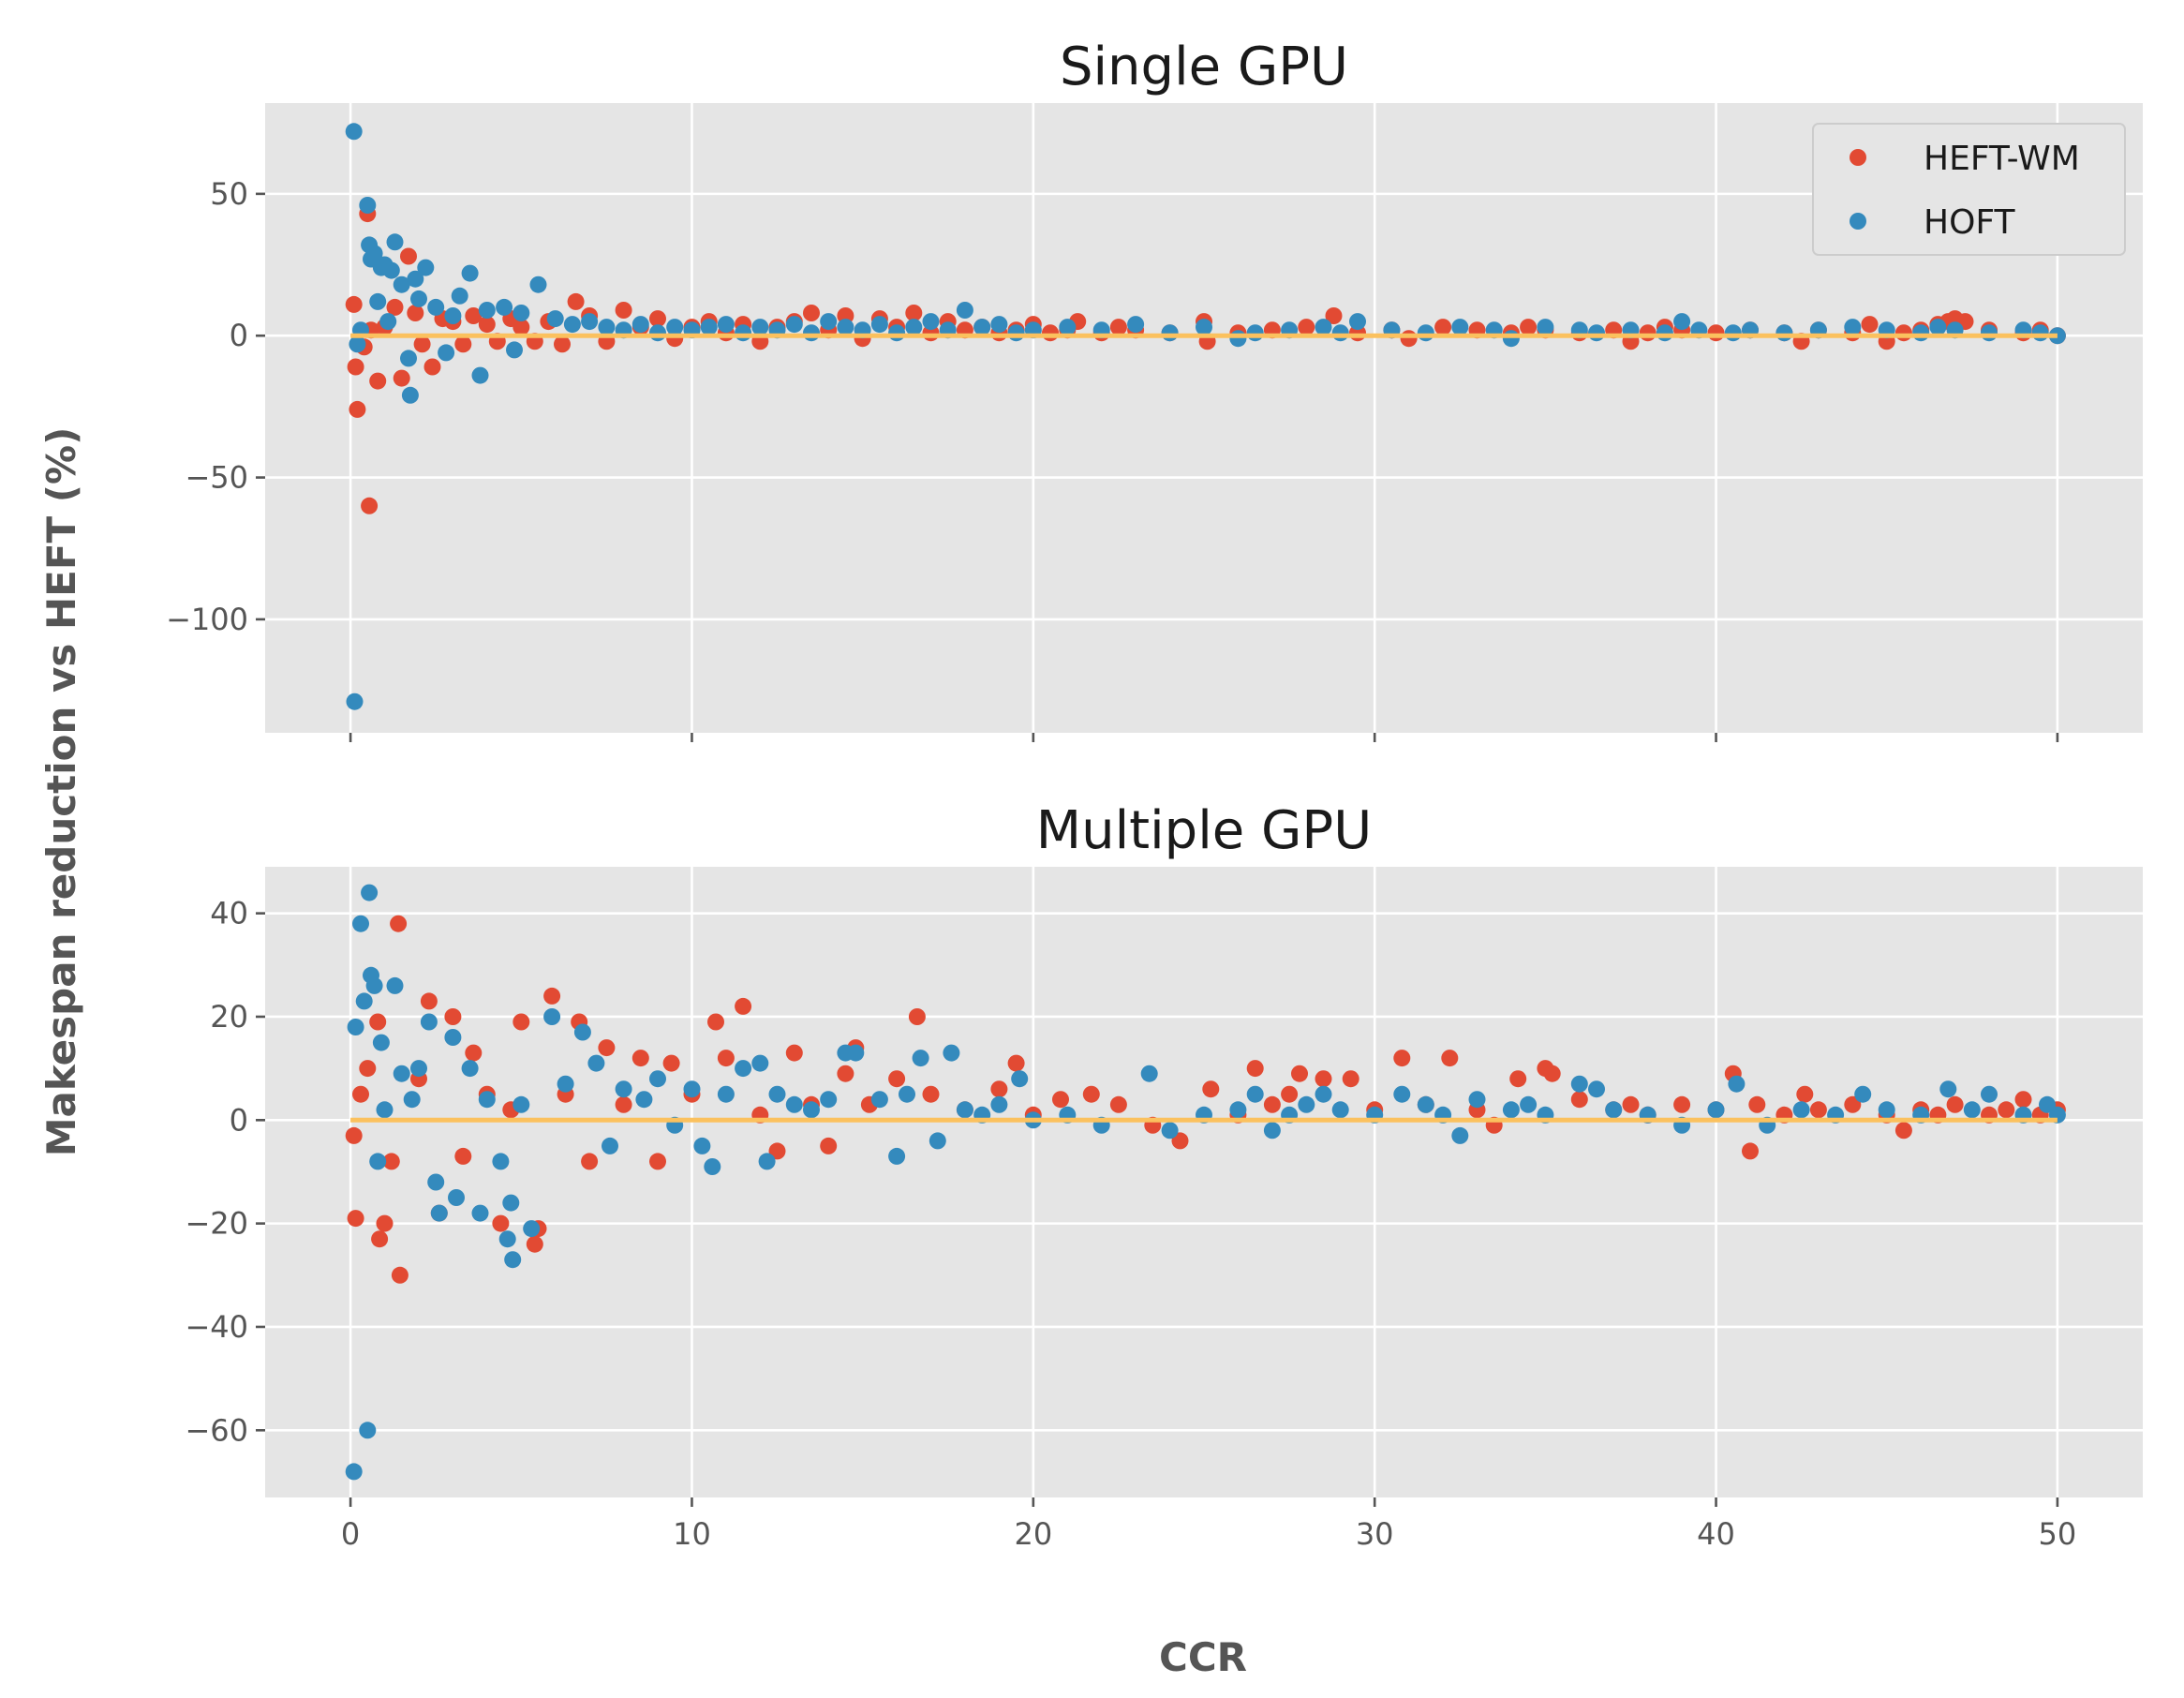 This screenshot has height=1698, width=2184. I want to click on x-tick-label: 0, so click(350, 1534).